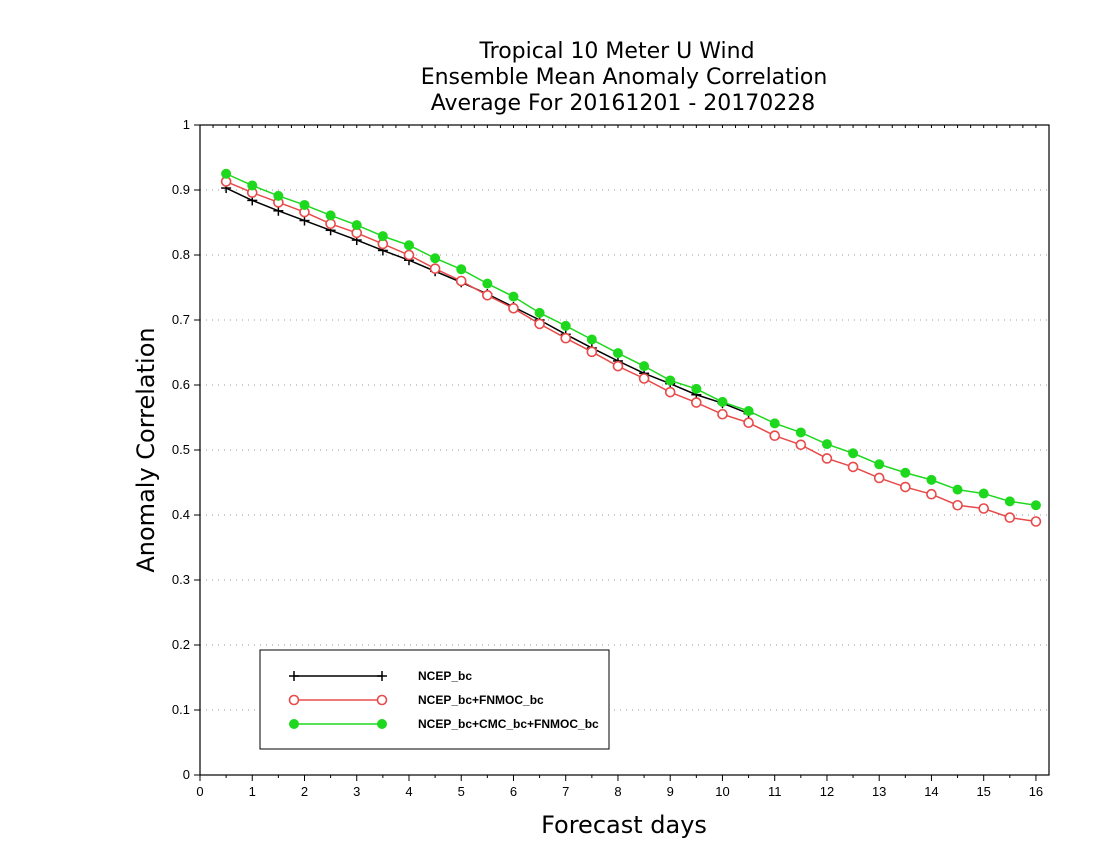  I want to click on x-tick-label: 3, so click(356, 791).